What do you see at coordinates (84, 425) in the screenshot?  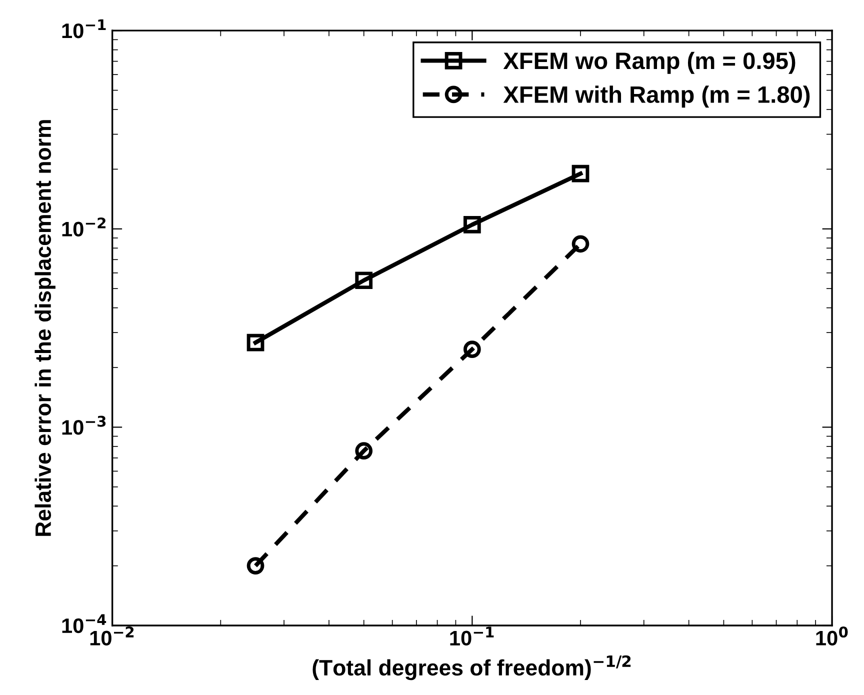 I see `y-tick-label: 10$^{−3}$` at bounding box center [84, 425].